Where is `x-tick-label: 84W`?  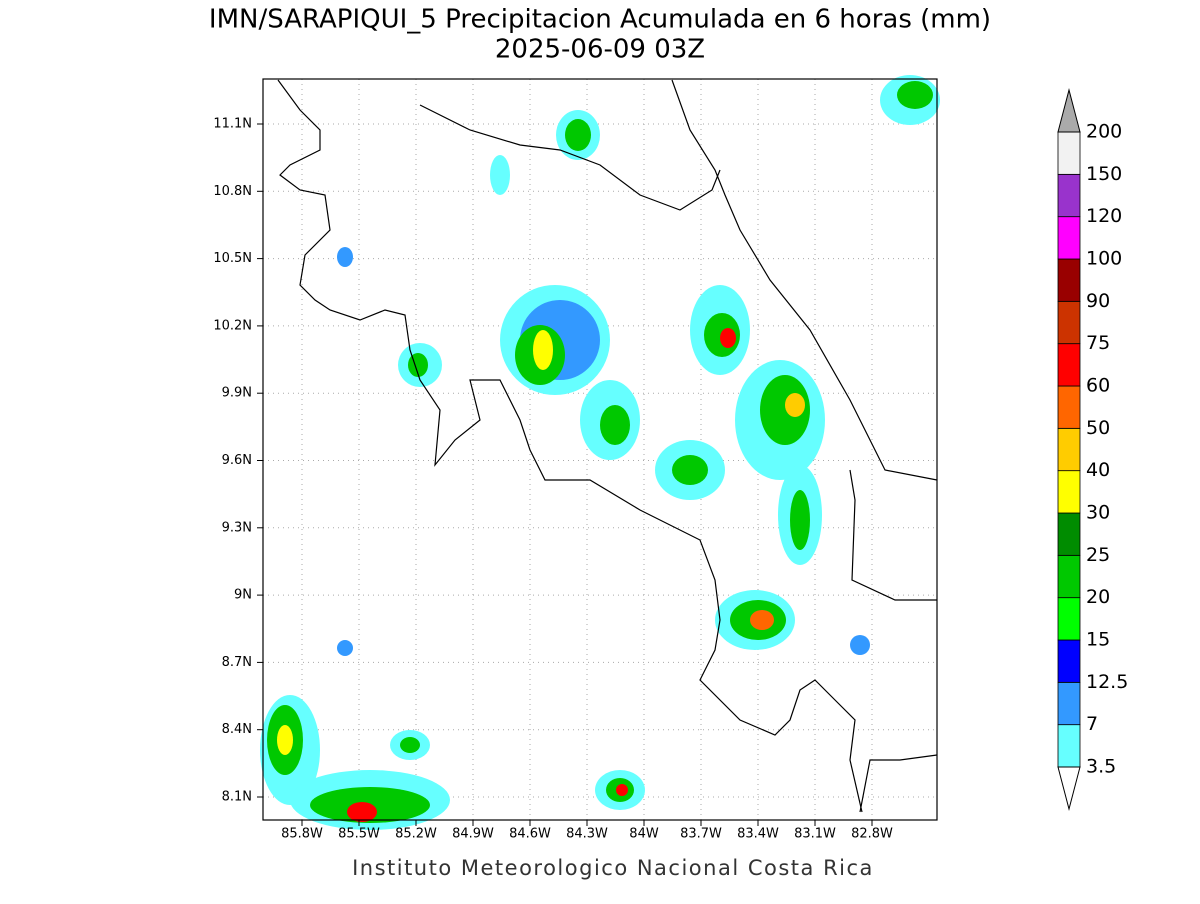
x-tick-label: 84W is located at coordinates (644, 834).